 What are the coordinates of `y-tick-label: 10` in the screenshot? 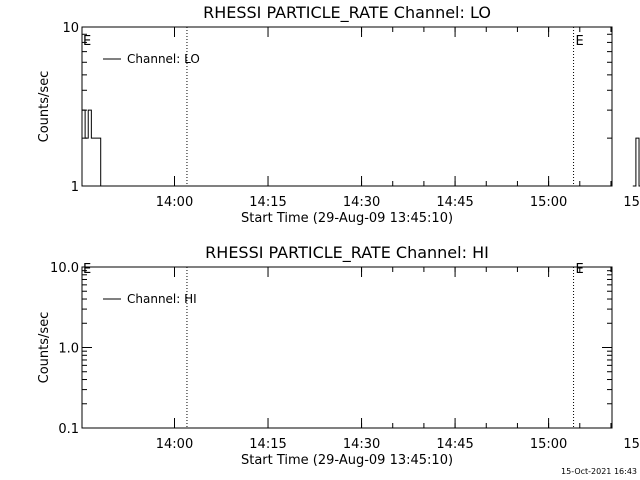 It's located at (70, 28).